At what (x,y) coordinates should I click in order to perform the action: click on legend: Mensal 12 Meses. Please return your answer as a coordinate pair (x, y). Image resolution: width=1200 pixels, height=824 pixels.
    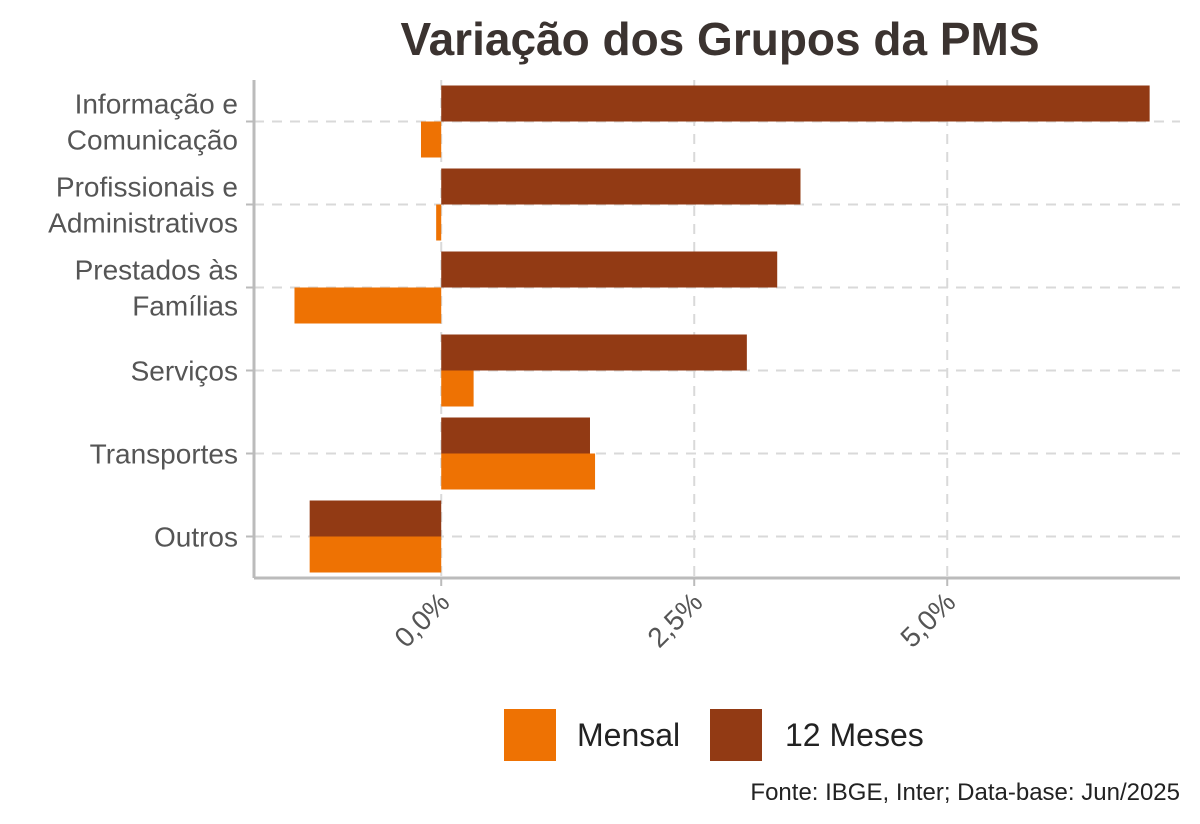
    Looking at the image, I should click on (714, 735).